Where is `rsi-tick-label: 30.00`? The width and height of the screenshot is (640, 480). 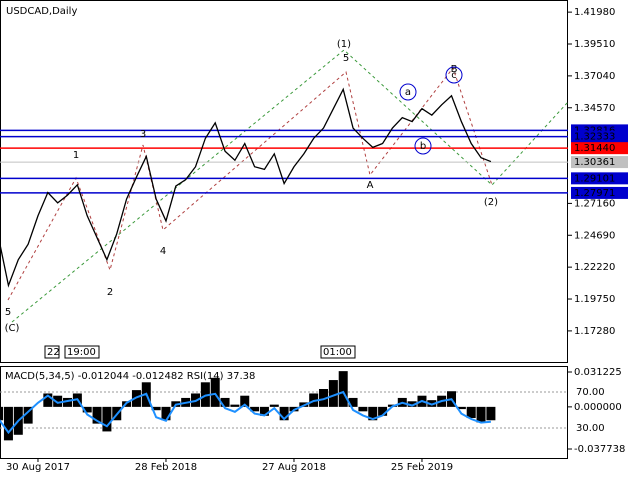 rsi-tick-label: 30.00 is located at coordinates (590, 428).